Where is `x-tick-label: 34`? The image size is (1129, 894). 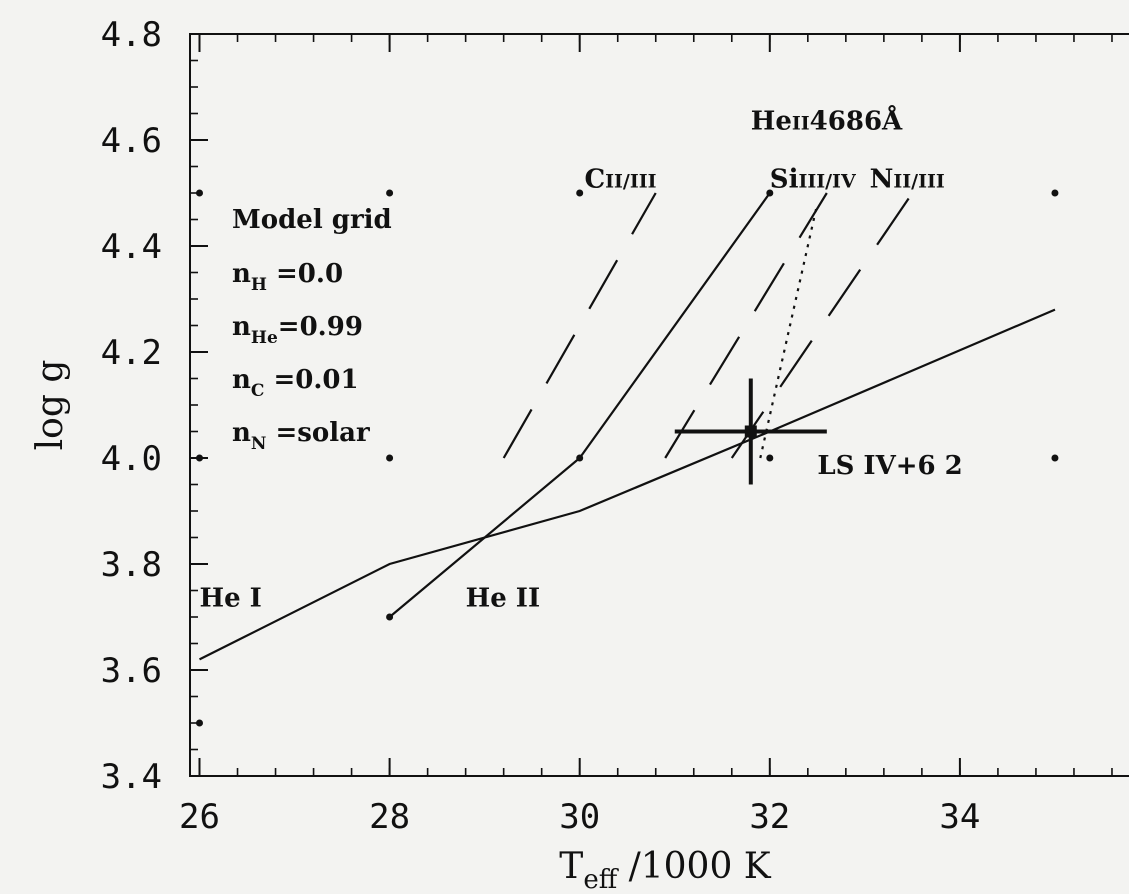 x-tick-label: 34 is located at coordinates (959, 817).